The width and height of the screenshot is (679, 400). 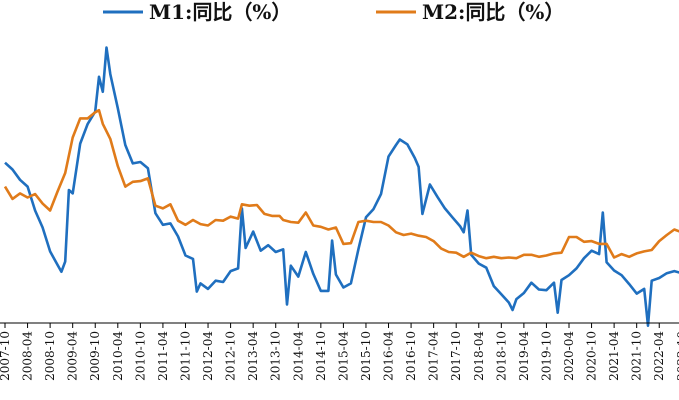 What do you see at coordinates (163, 356) in the screenshot?
I see `x-tick-label: 2011-04` at bounding box center [163, 356].